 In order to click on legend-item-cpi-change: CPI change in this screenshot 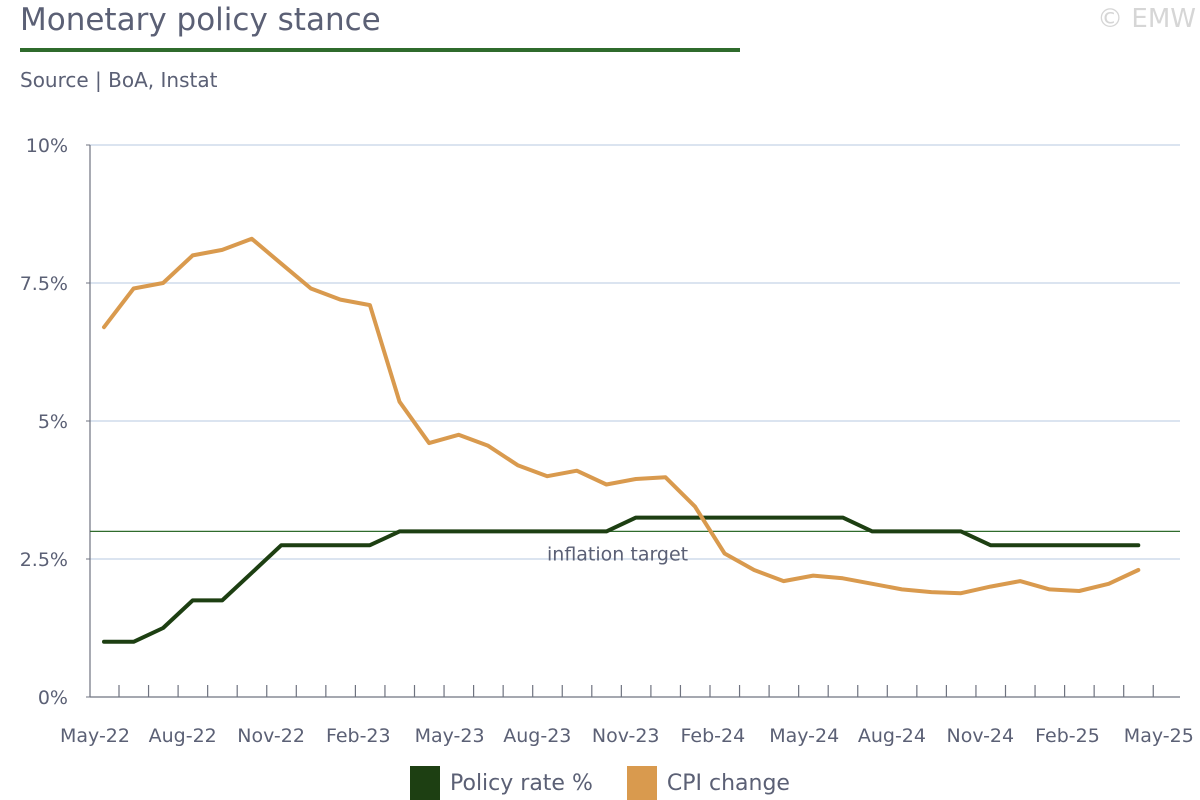, I will do `click(708, 783)`.